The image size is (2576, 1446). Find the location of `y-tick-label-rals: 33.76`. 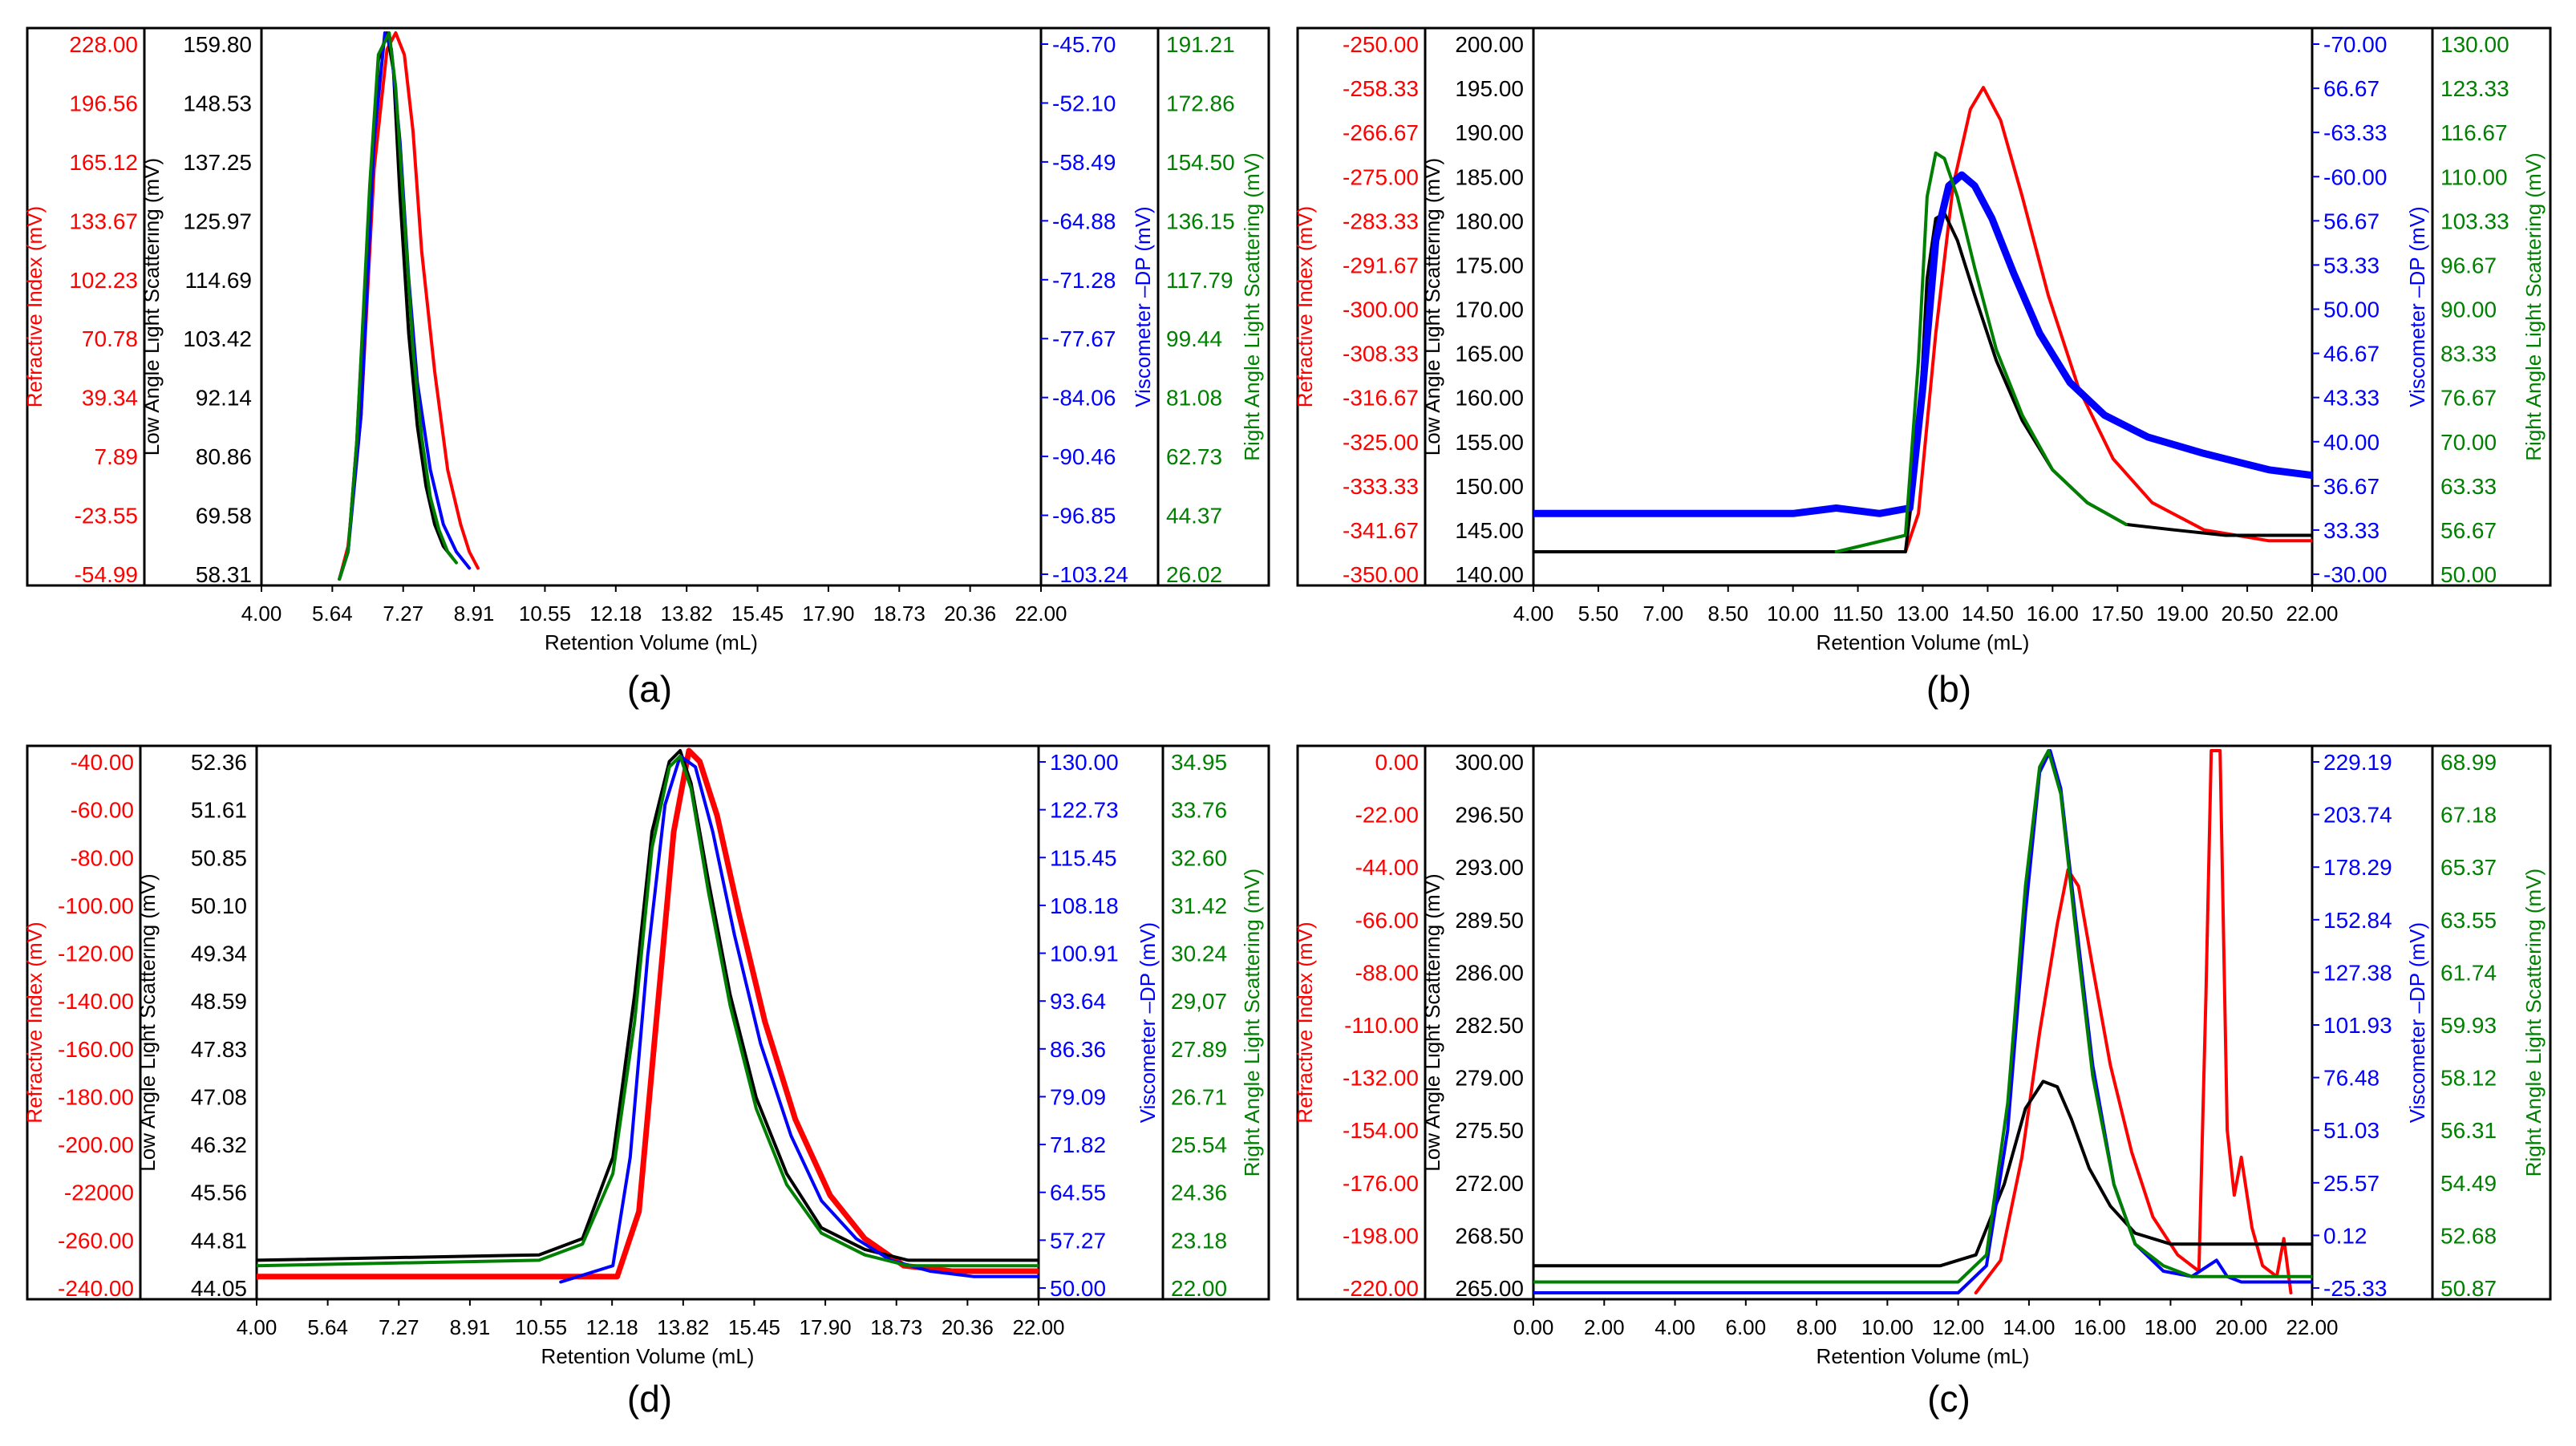

y-tick-label-rals: 33.76 is located at coordinates (1199, 810).